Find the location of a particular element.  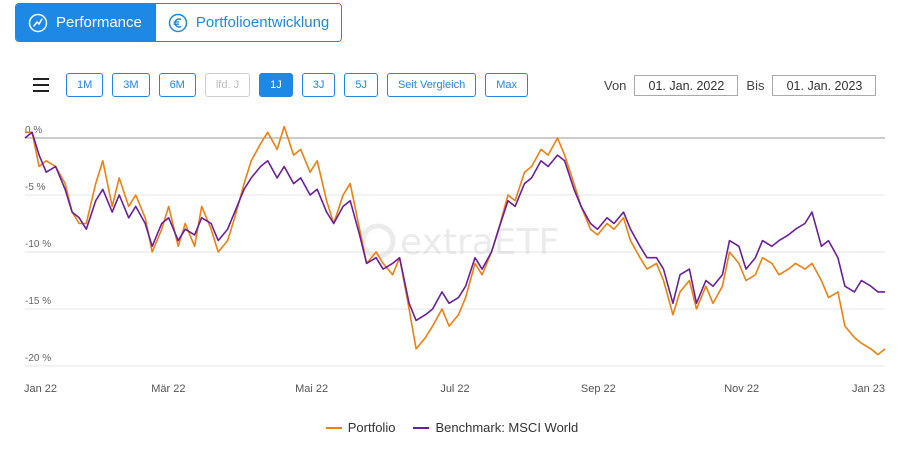

range-button-3j: 3J is located at coordinates (318, 85).